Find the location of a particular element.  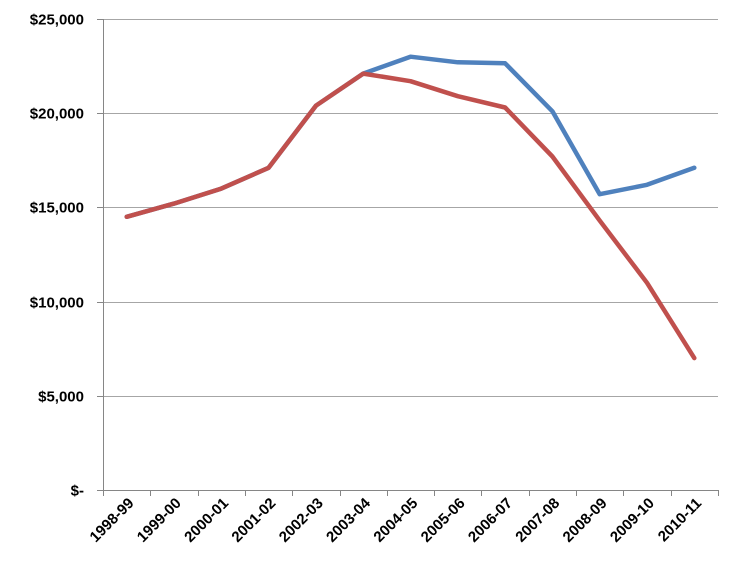

y-tick-labels: $- $5,000 $10,000 $15,000 $20,000 $25,000 is located at coordinates (57, 256).